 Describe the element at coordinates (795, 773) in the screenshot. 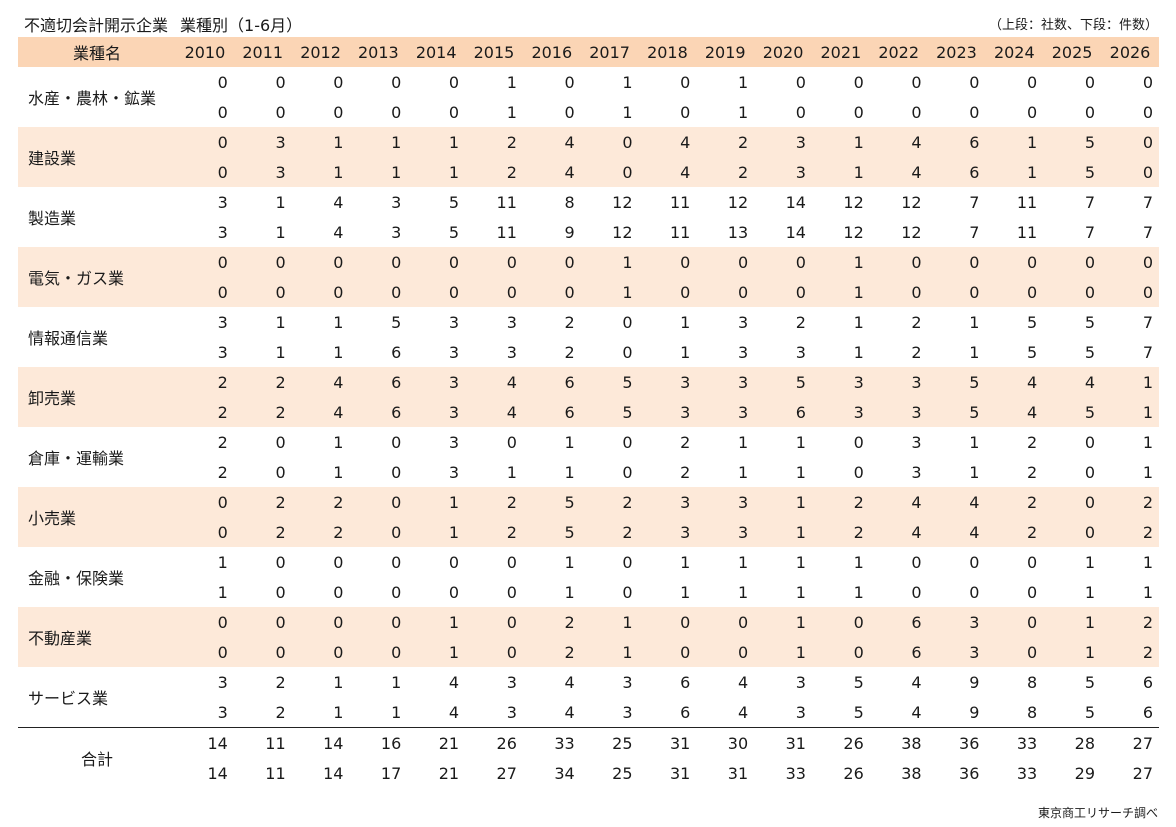

I see `case-count-cell: 33` at that location.